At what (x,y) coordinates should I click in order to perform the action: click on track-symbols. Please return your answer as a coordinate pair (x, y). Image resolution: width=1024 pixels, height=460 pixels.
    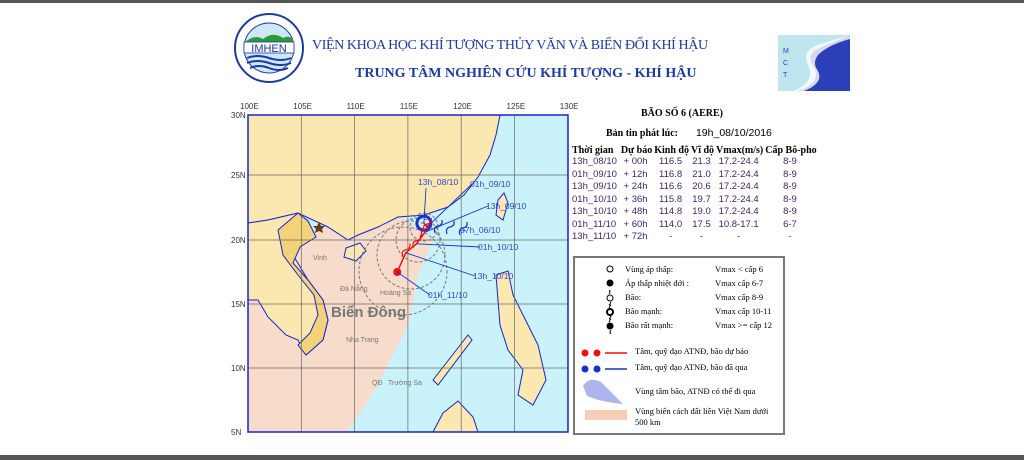
    Looking at the image, I should click on (604, 361).